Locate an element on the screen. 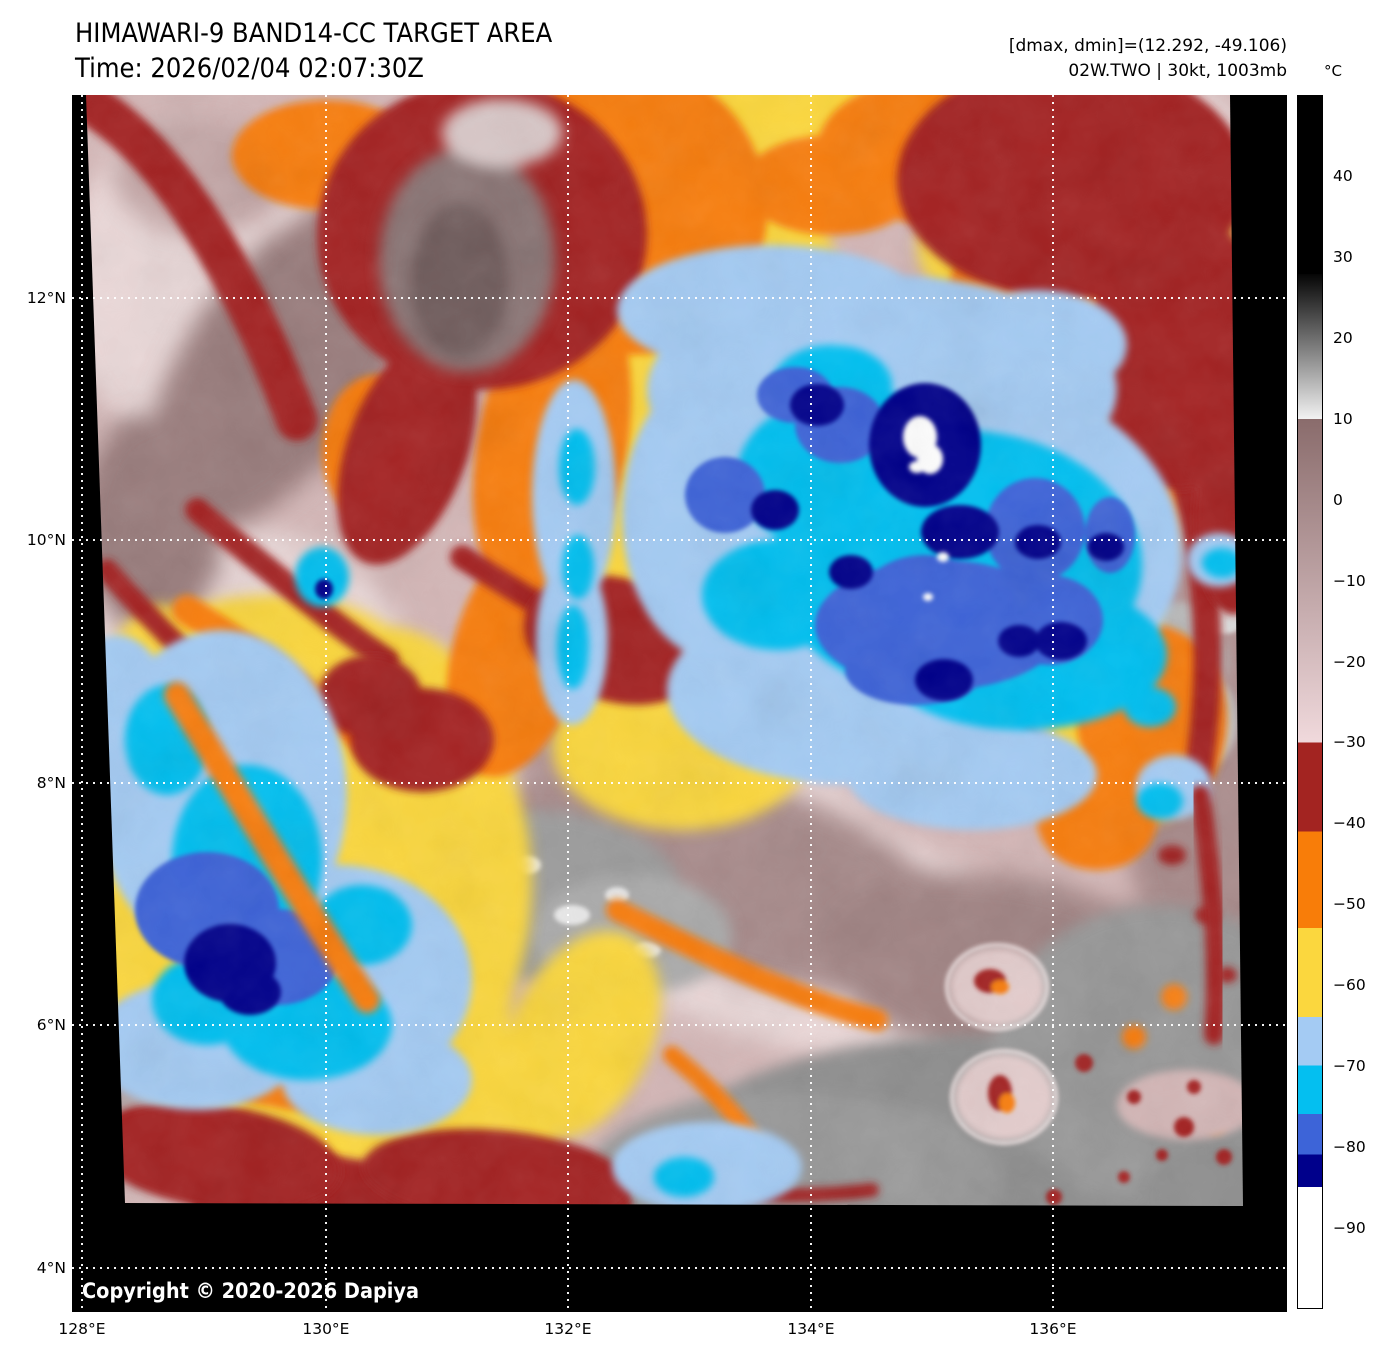  colorbar-unit-label: °C is located at coordinates (1333, 71).